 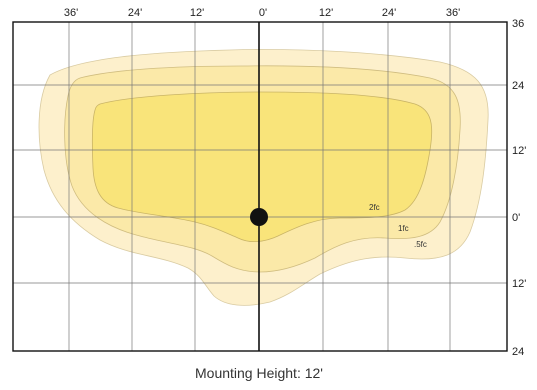 I want to click on right-tick-label: 0', so click(x=516, y=218).